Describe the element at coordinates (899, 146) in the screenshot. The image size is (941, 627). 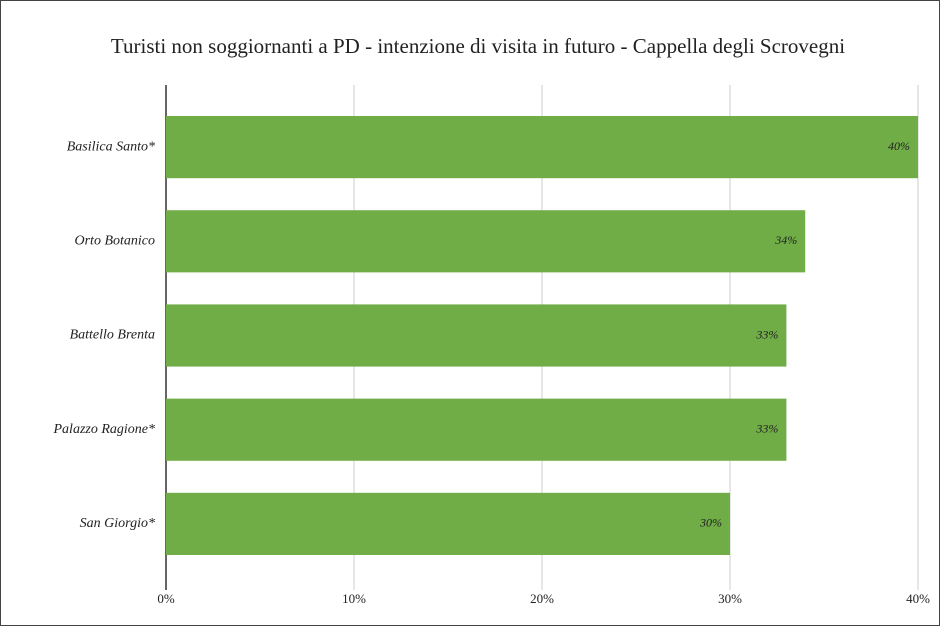
I see `value-label: 40%` at that location.